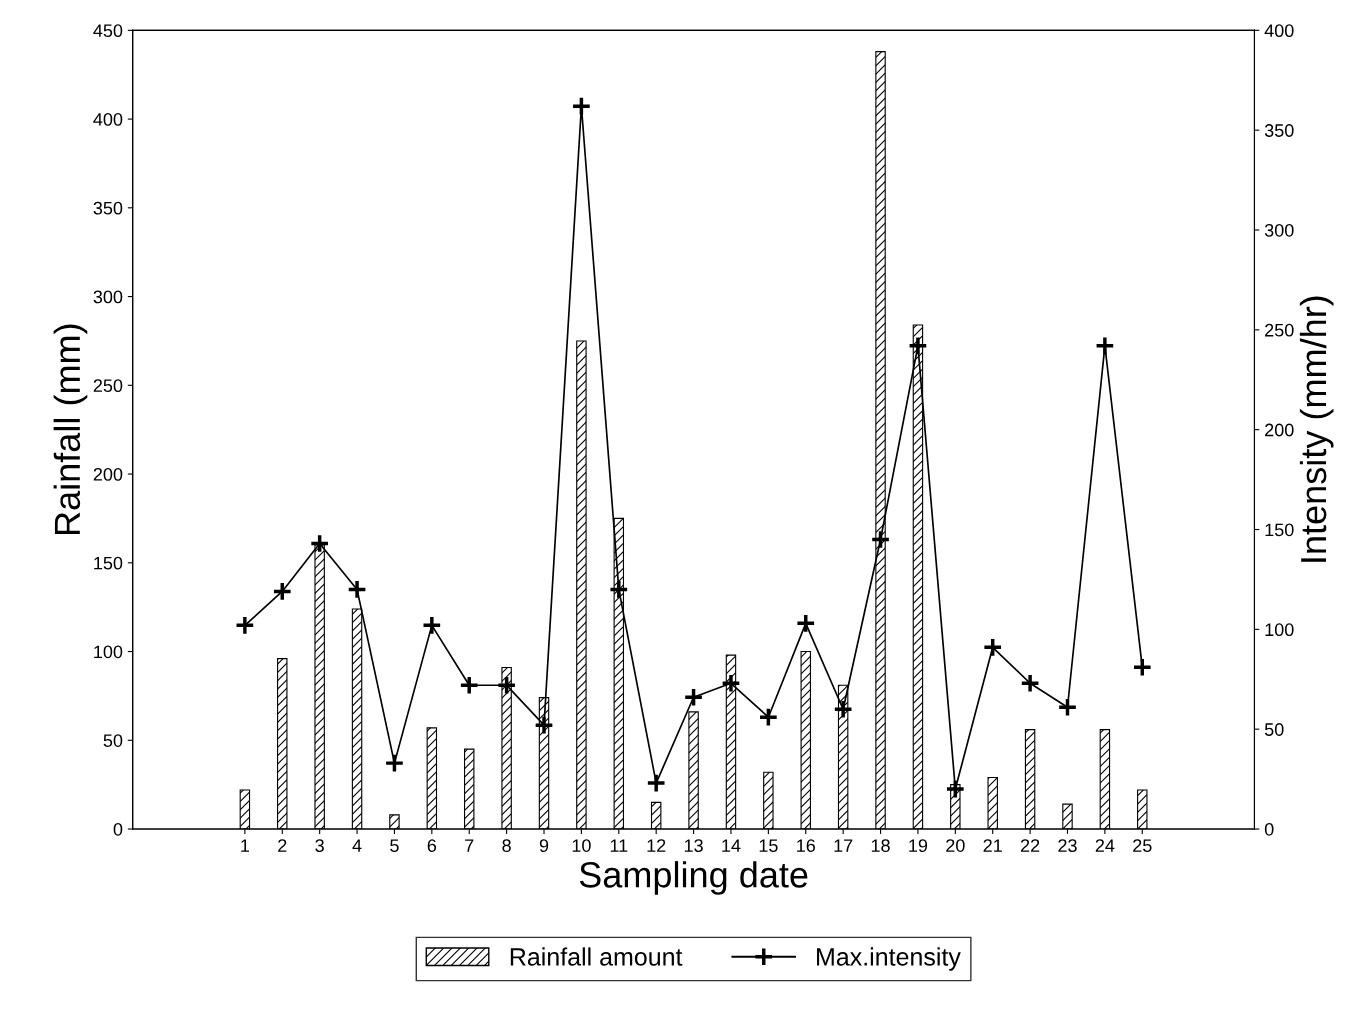 Image resolution: width=1368 pixels, height=1011 pixels. Describe the element at coordinates (1067, 845) in the screenshot. I see `x-tick-label: 23` at that location.